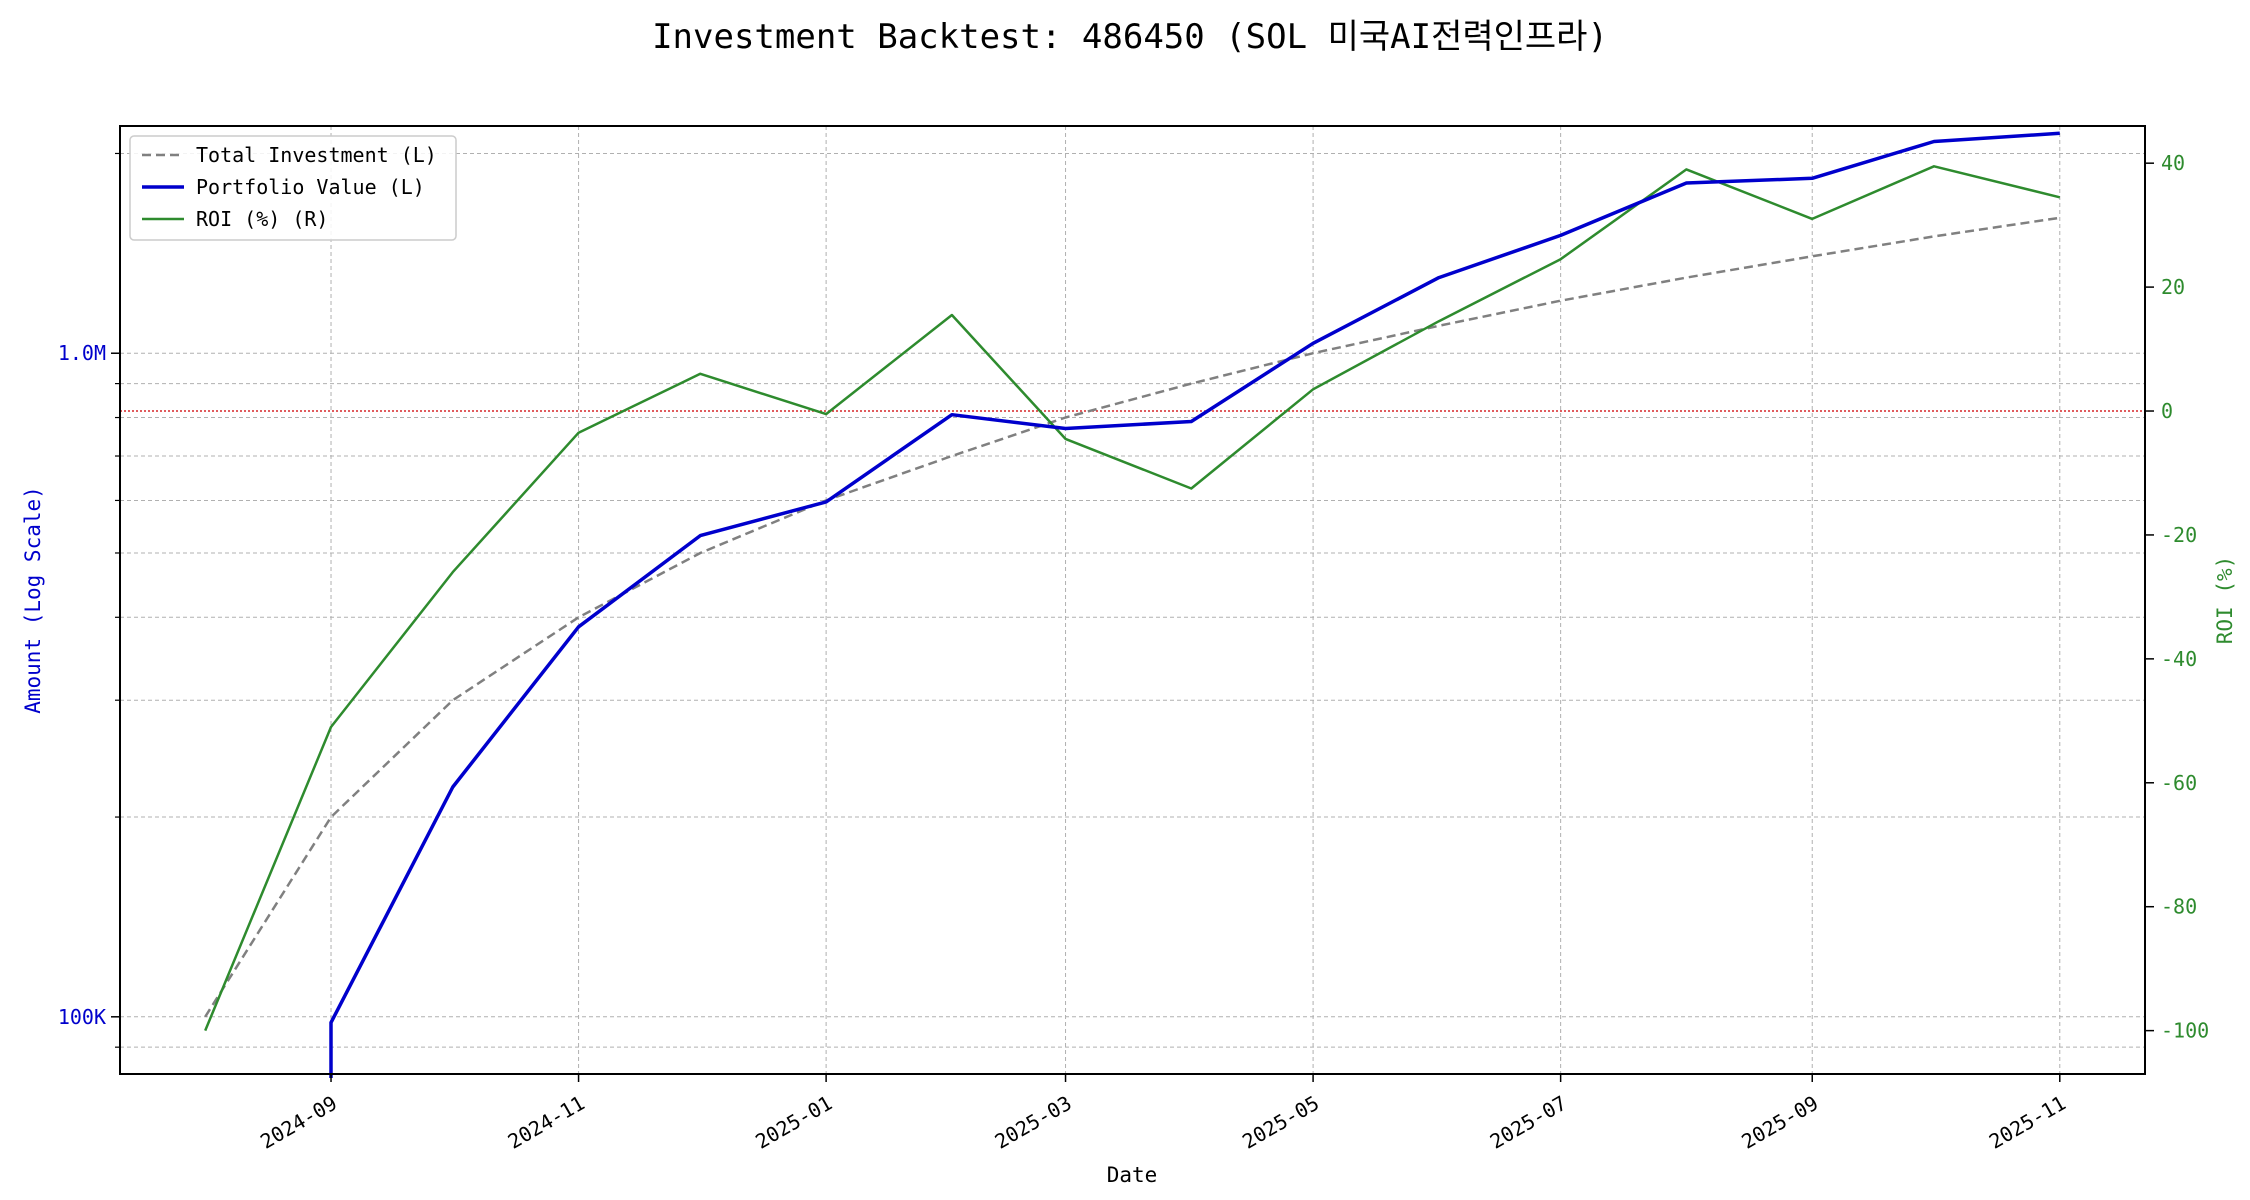 The image size is (2250, 1200). Describe the element at coordinates (2179, 535) in the screenshot. I see `y-right-tick-label: -20` at that location.